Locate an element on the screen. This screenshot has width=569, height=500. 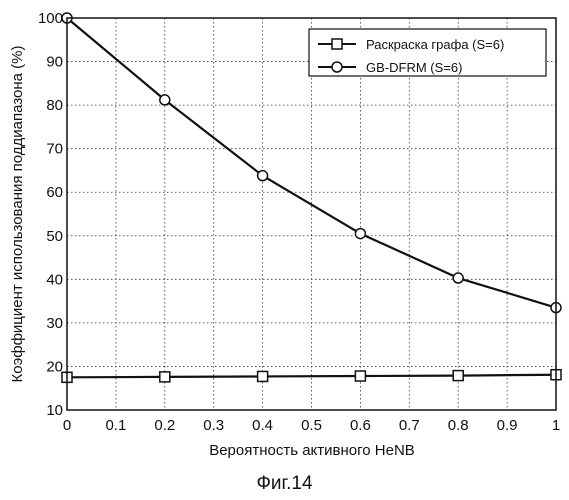
y-tick-label: 50 is located at coordinates (54, 236).